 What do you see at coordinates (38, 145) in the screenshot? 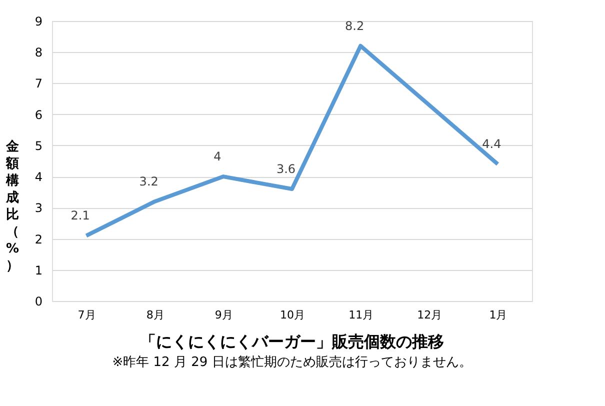
I see `y-tick-label: 5` at bounding box center [38, 145].